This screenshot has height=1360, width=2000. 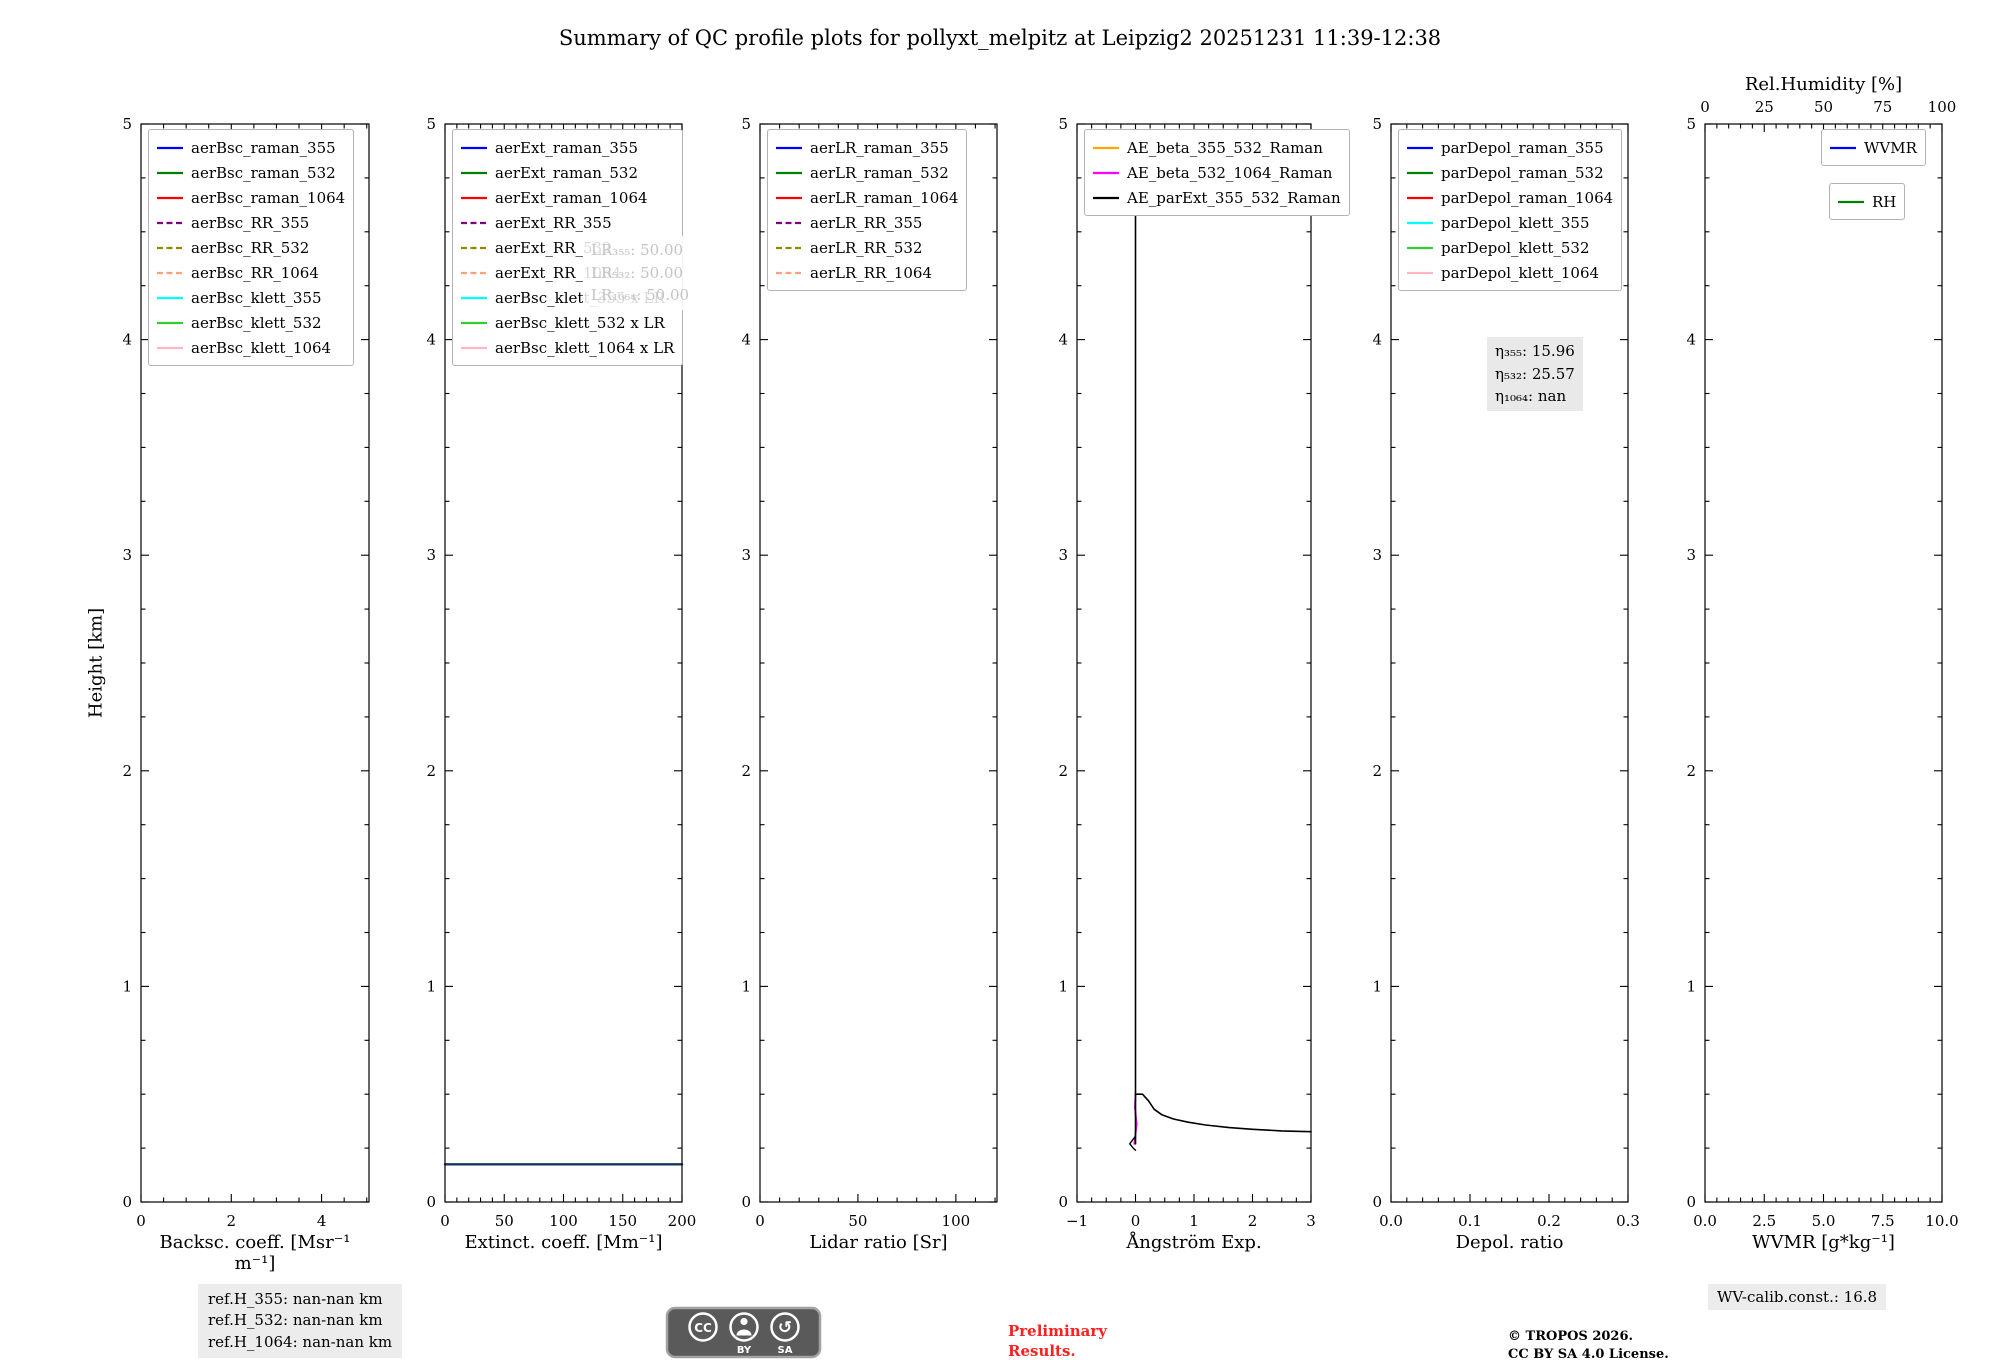 What do you see at coordinates (1510, 147) in the screenshot?
I see `legend-item: parDepol_raman_355` at bounding box center [1510, 147].